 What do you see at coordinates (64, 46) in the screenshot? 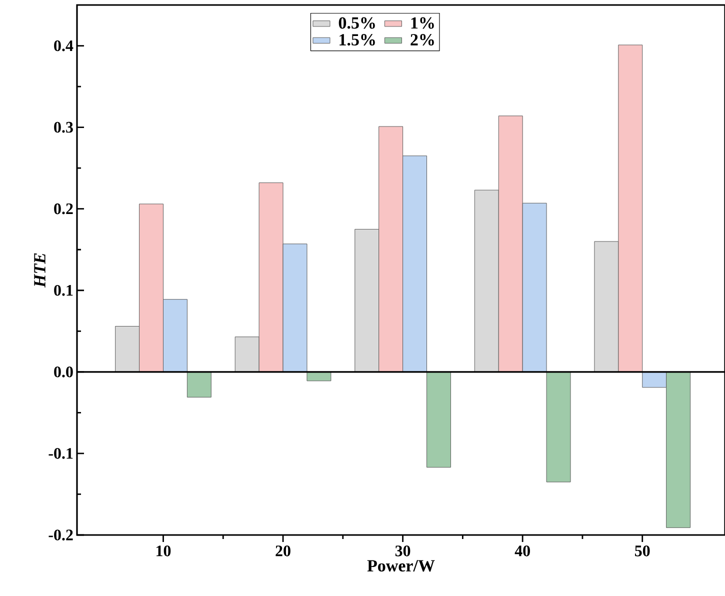
I see `y-tick-label: 0.4` at bounding box center [64, 46].